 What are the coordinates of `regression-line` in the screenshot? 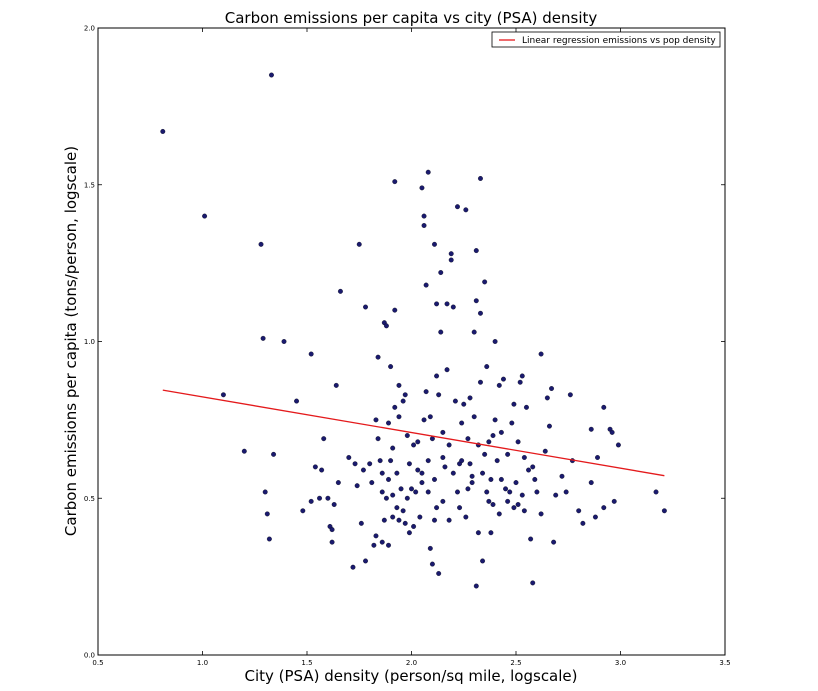 It's located at (413, 433).